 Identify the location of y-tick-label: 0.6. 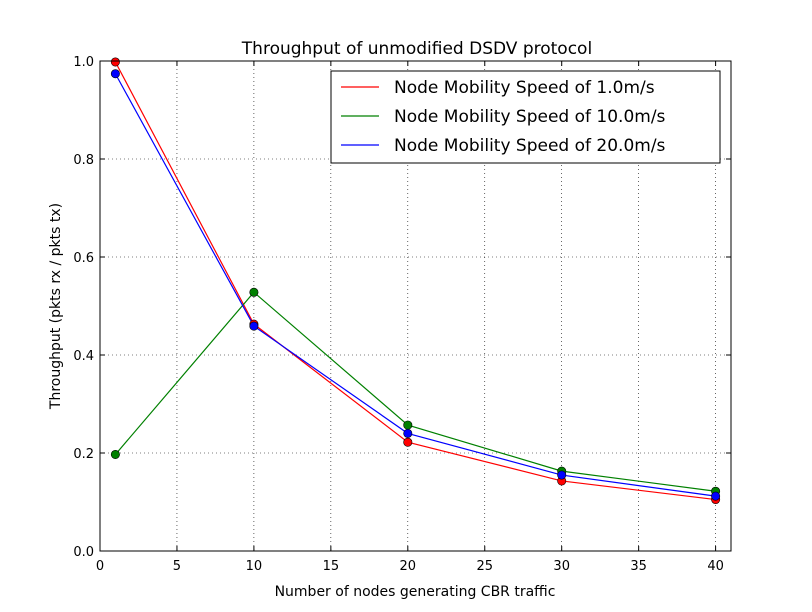
(83, 258).